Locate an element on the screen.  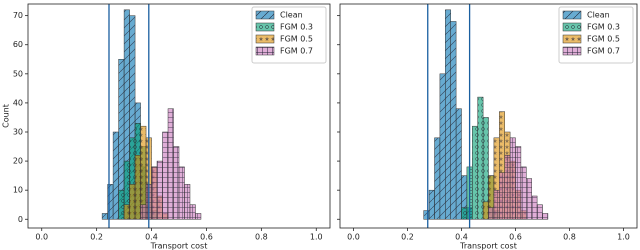
y-axis-label: Count is located at coordinates (6, 116).